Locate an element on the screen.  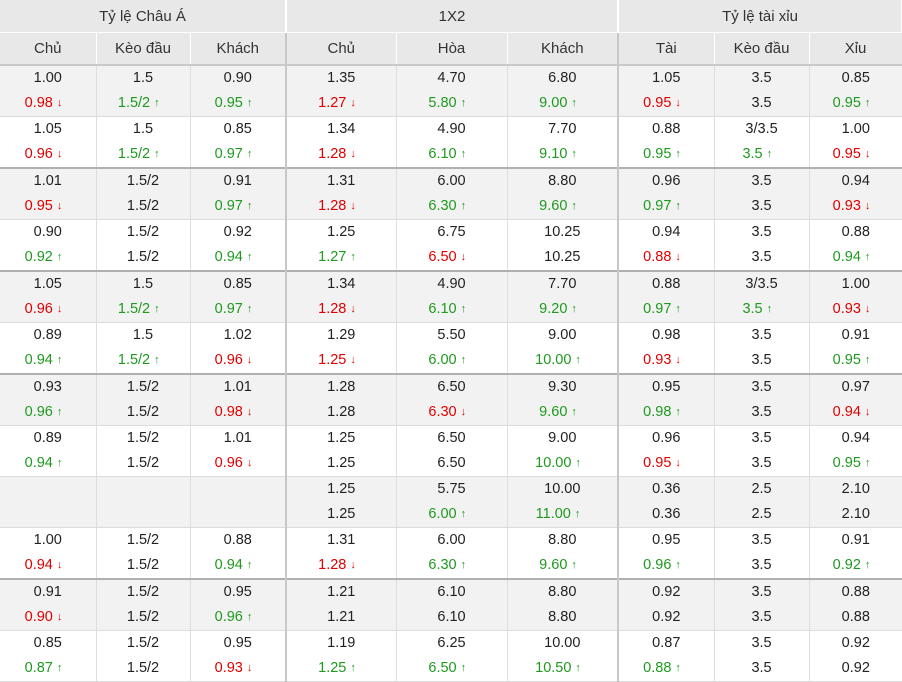
odds-cell: 6.10 6.10 is located at coordinates (452, 604).